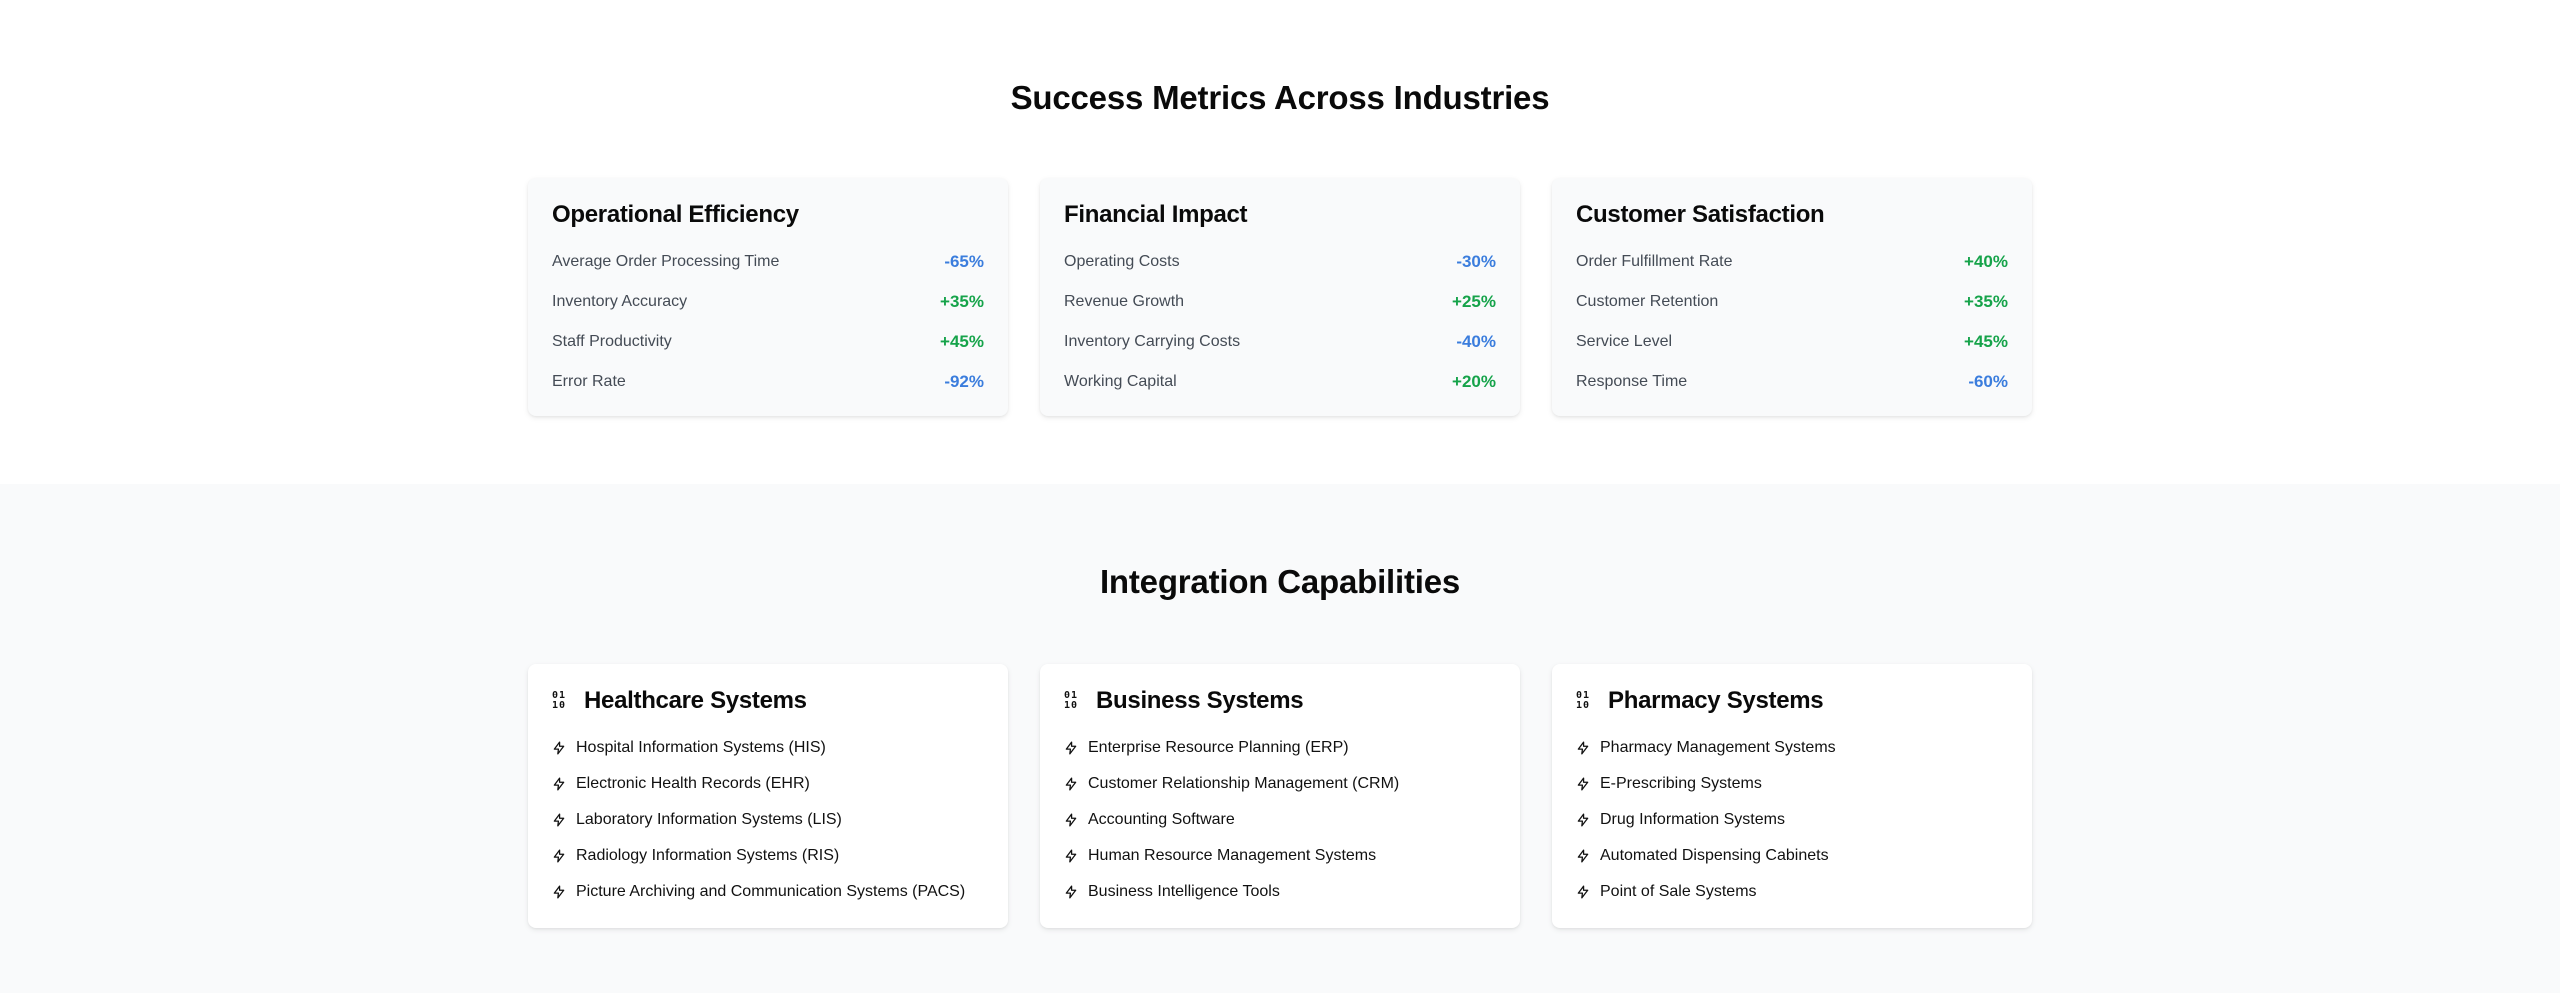 The height and width of the screenshot is (993, 2560). I want to click on list-item-label: Laboratory Information Systems (LIS), so click(709, 819).